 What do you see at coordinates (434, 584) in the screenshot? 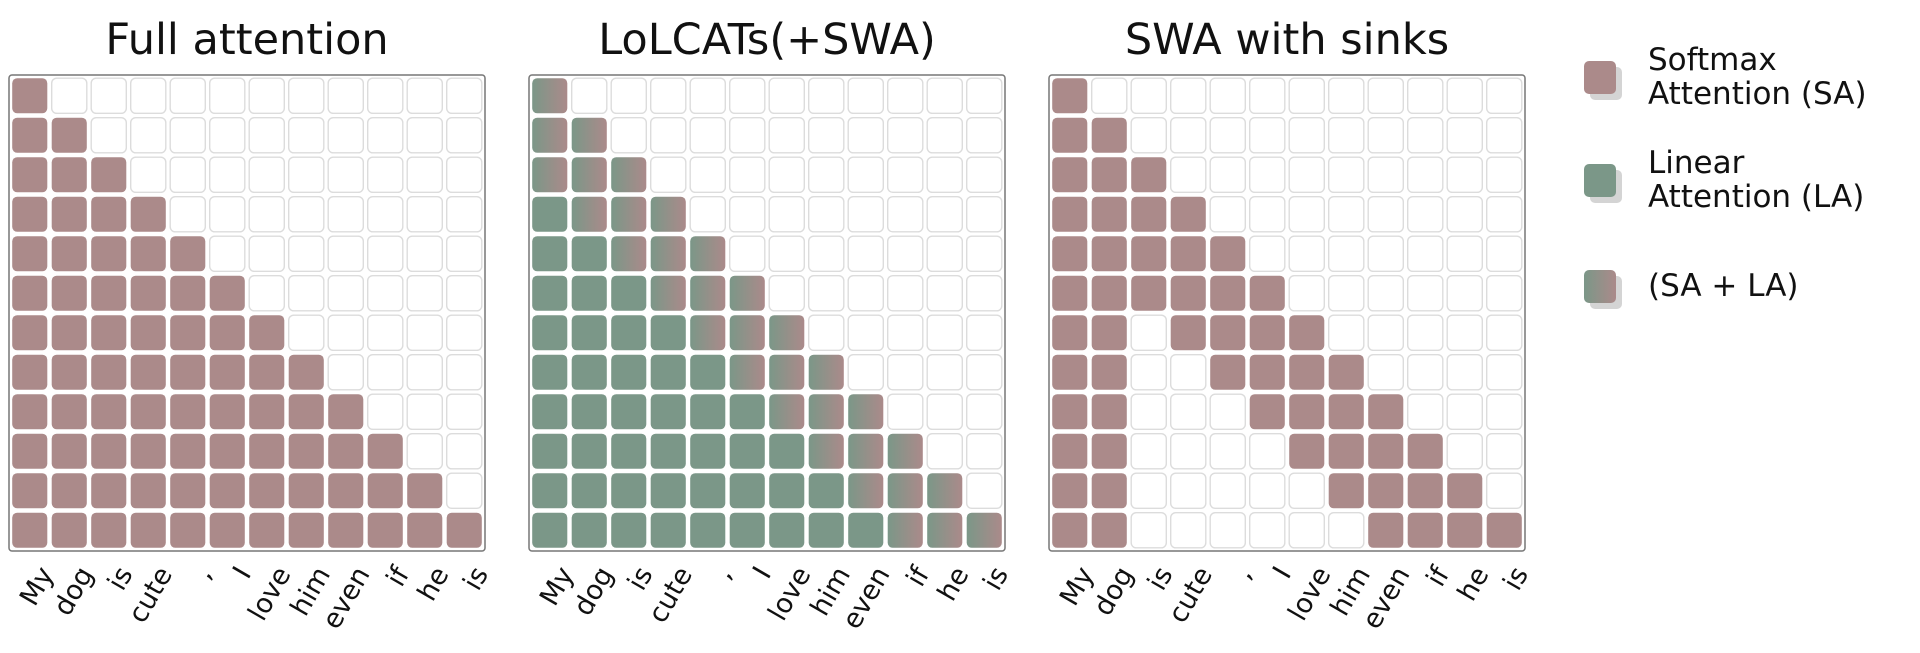
I see `token-label: he` at bounding box center [434, 584].